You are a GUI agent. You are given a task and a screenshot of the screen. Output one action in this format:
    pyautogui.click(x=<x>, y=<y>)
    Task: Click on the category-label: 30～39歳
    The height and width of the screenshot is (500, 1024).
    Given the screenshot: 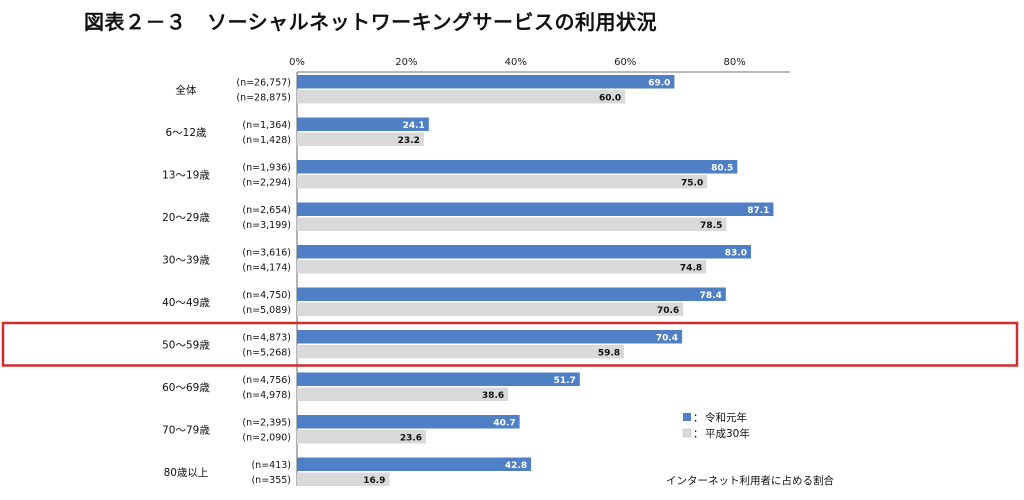 What is the action you would take?
    pyautogui.click(x=186, y=260)
    